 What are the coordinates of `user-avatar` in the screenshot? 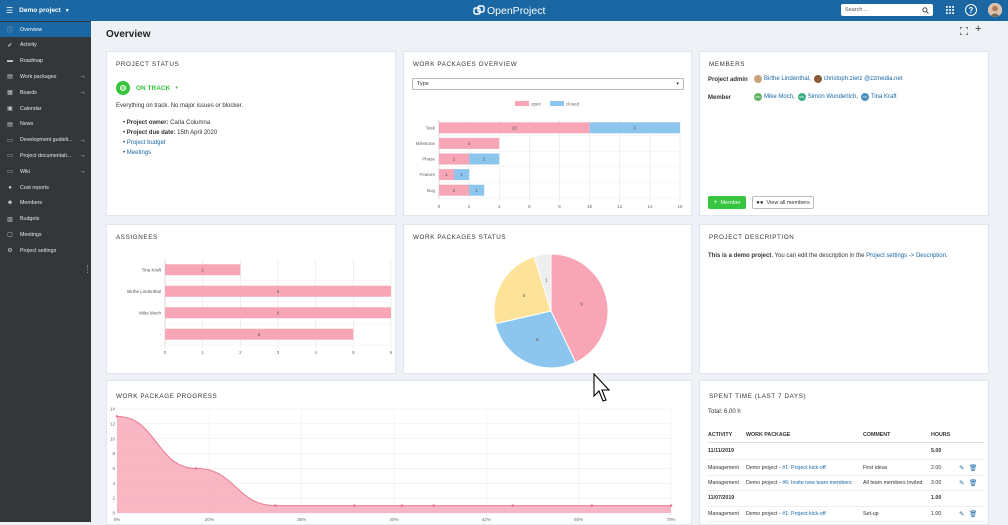 It's located at (995, 10).